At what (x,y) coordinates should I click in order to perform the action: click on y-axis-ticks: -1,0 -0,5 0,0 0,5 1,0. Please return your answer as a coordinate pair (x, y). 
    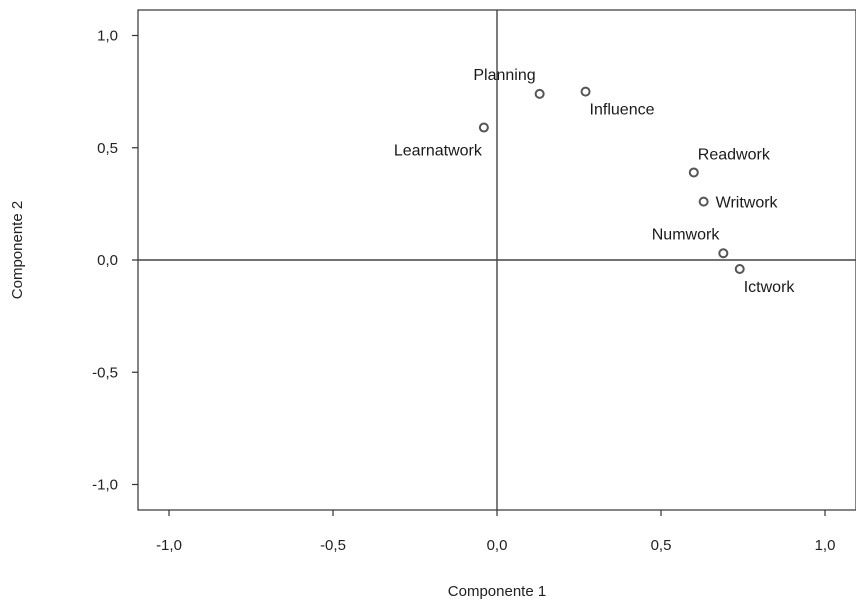
    Looking at the image, I should click on (115, 261).